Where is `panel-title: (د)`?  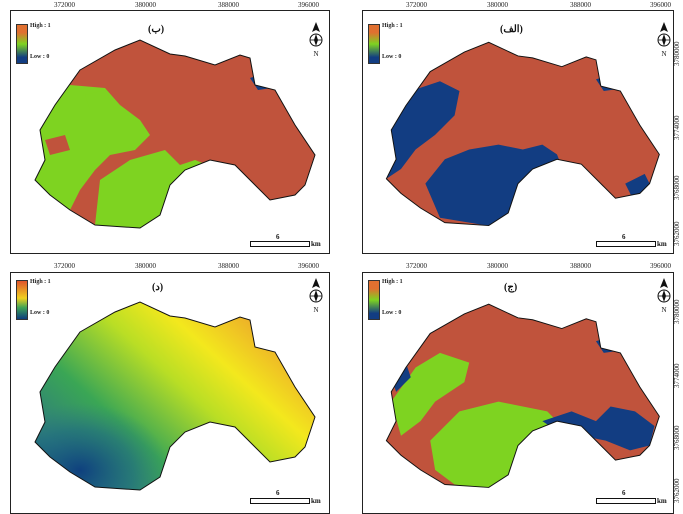 panel-title: (د) is located at coordinates (158, 287).